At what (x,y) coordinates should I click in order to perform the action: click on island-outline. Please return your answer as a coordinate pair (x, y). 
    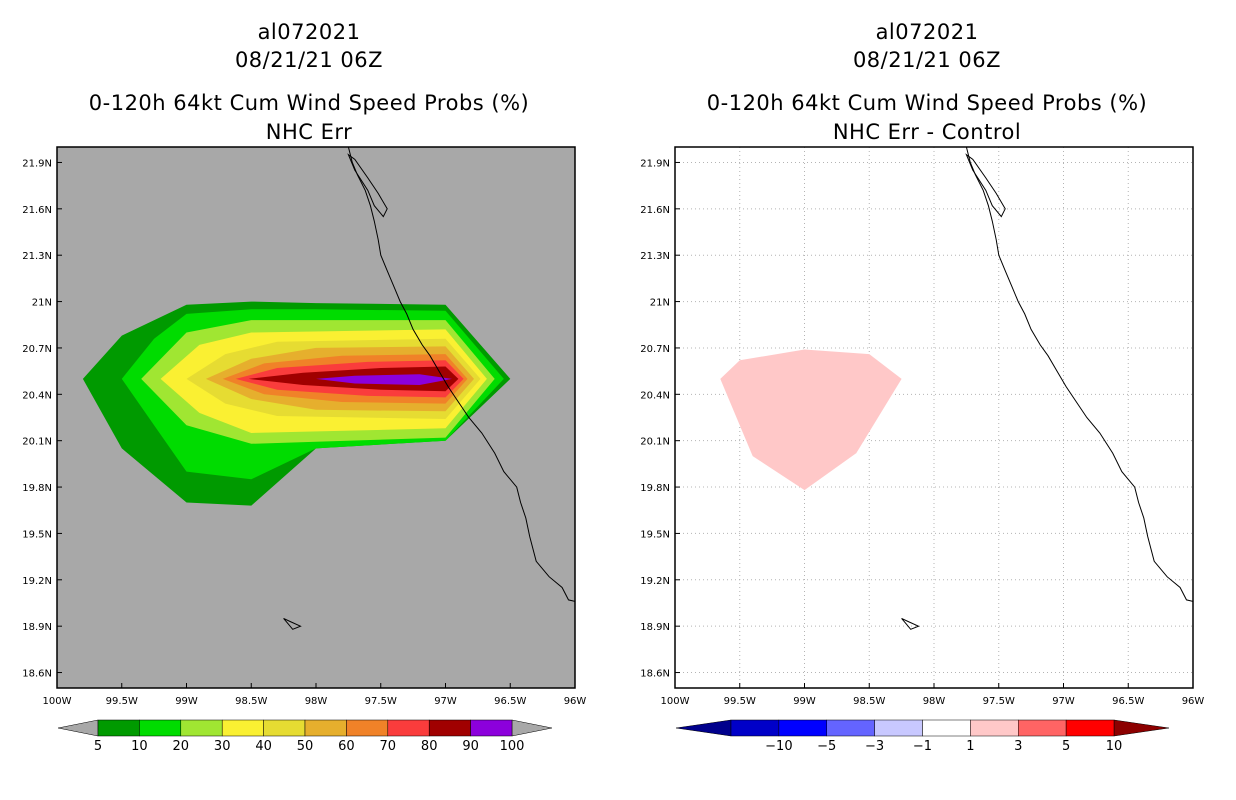
    Looking at the image, I should click on (292, 623).